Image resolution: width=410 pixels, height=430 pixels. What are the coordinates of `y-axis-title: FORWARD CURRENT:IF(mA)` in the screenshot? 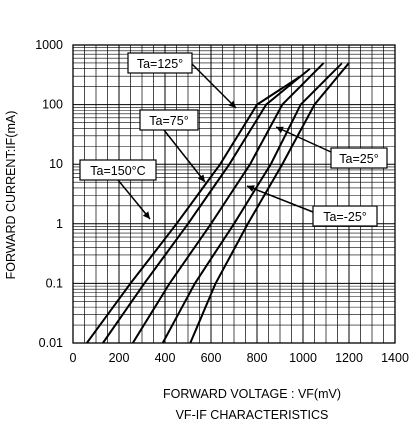 It's located at (11, 195).